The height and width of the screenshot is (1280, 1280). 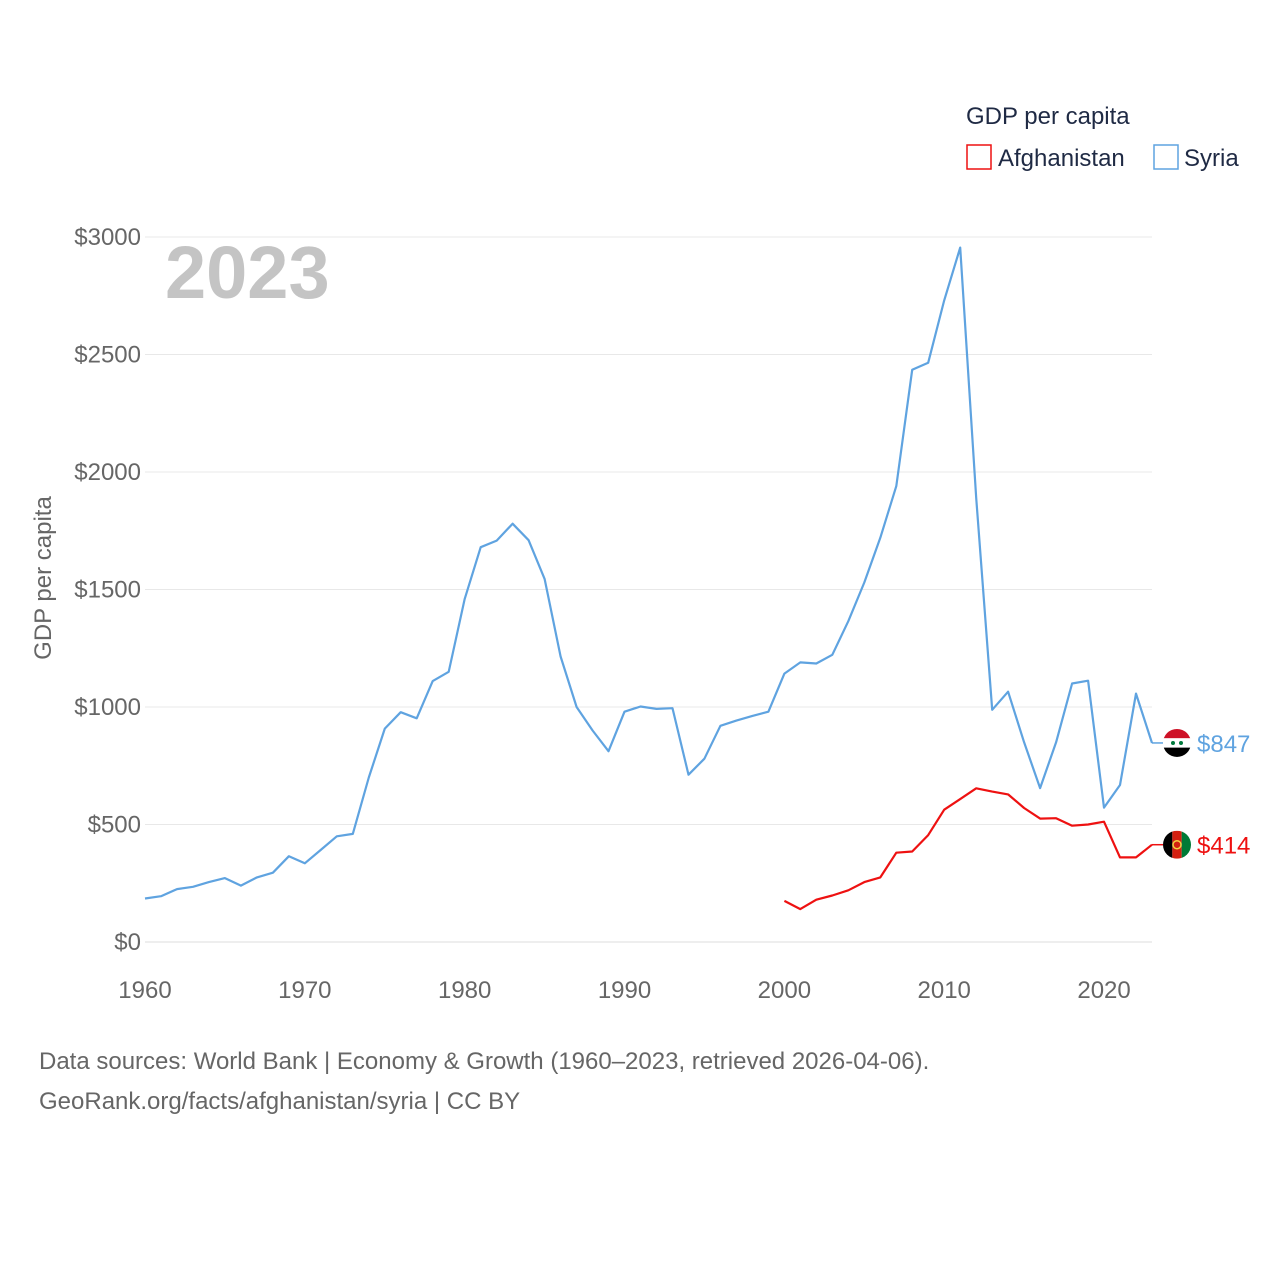 I want to click on x-tick-label: 1990, so click(x=624, y=990).